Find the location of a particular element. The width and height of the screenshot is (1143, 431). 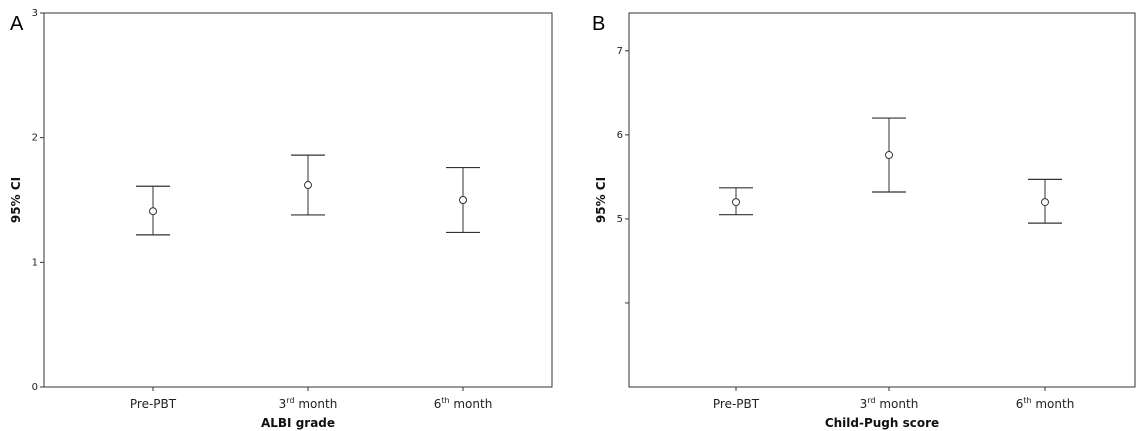

y-tick-label: 0 is located at coordinates (35, 387).